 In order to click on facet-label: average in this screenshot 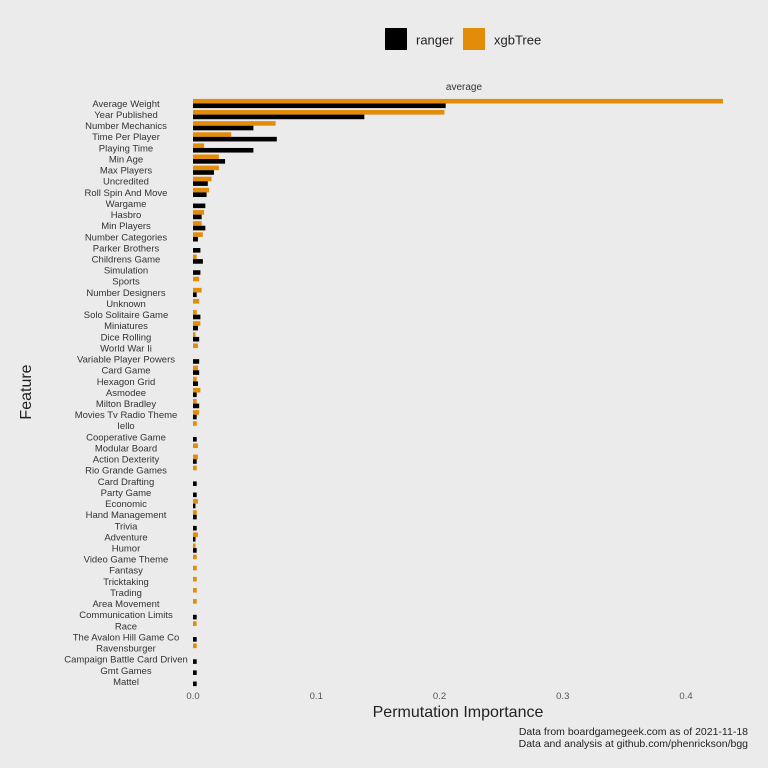, I will do `click(464, 87)`.